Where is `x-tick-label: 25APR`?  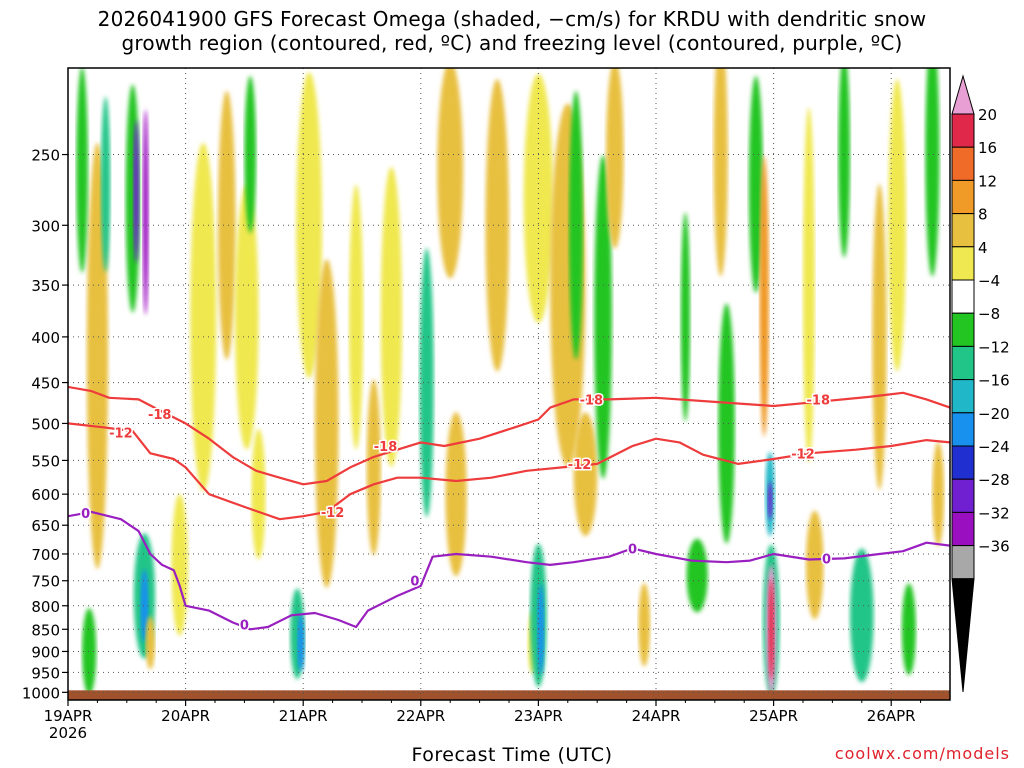 x-tick-label: 25APR is located at coordinates (773, 716).